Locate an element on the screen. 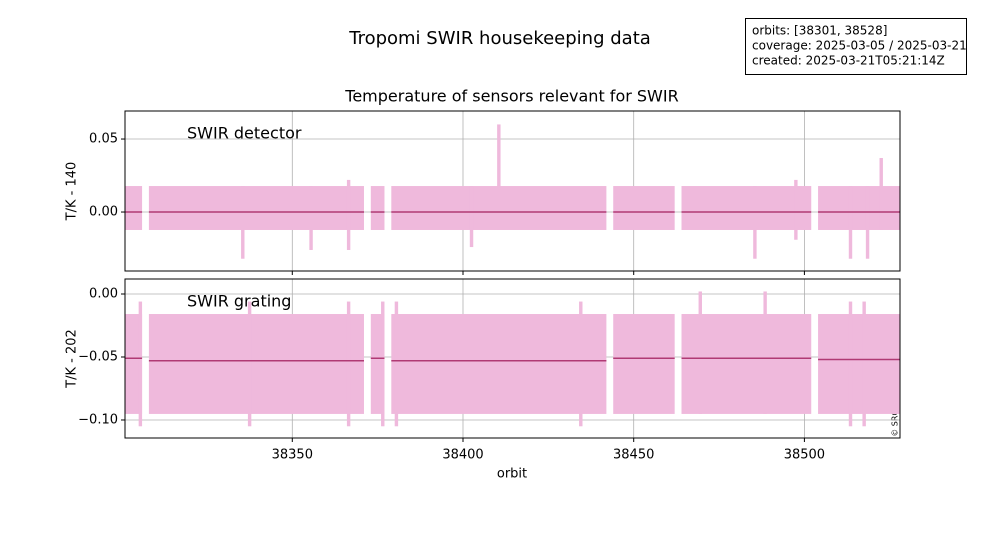 This screenshot has height=550, width=1000. y-axis-label: T/K - 140 is located at coordinates (72, 192).